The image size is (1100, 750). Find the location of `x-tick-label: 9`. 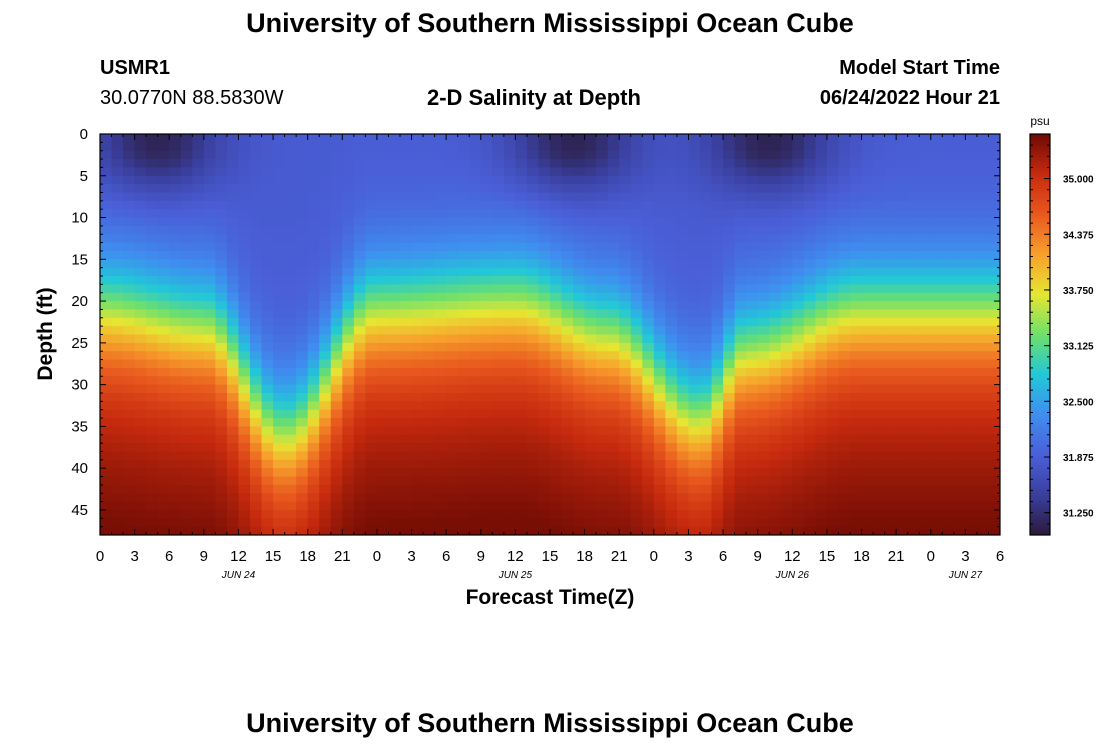

x-tick-label: 9 is located at coordinates (204, 556).